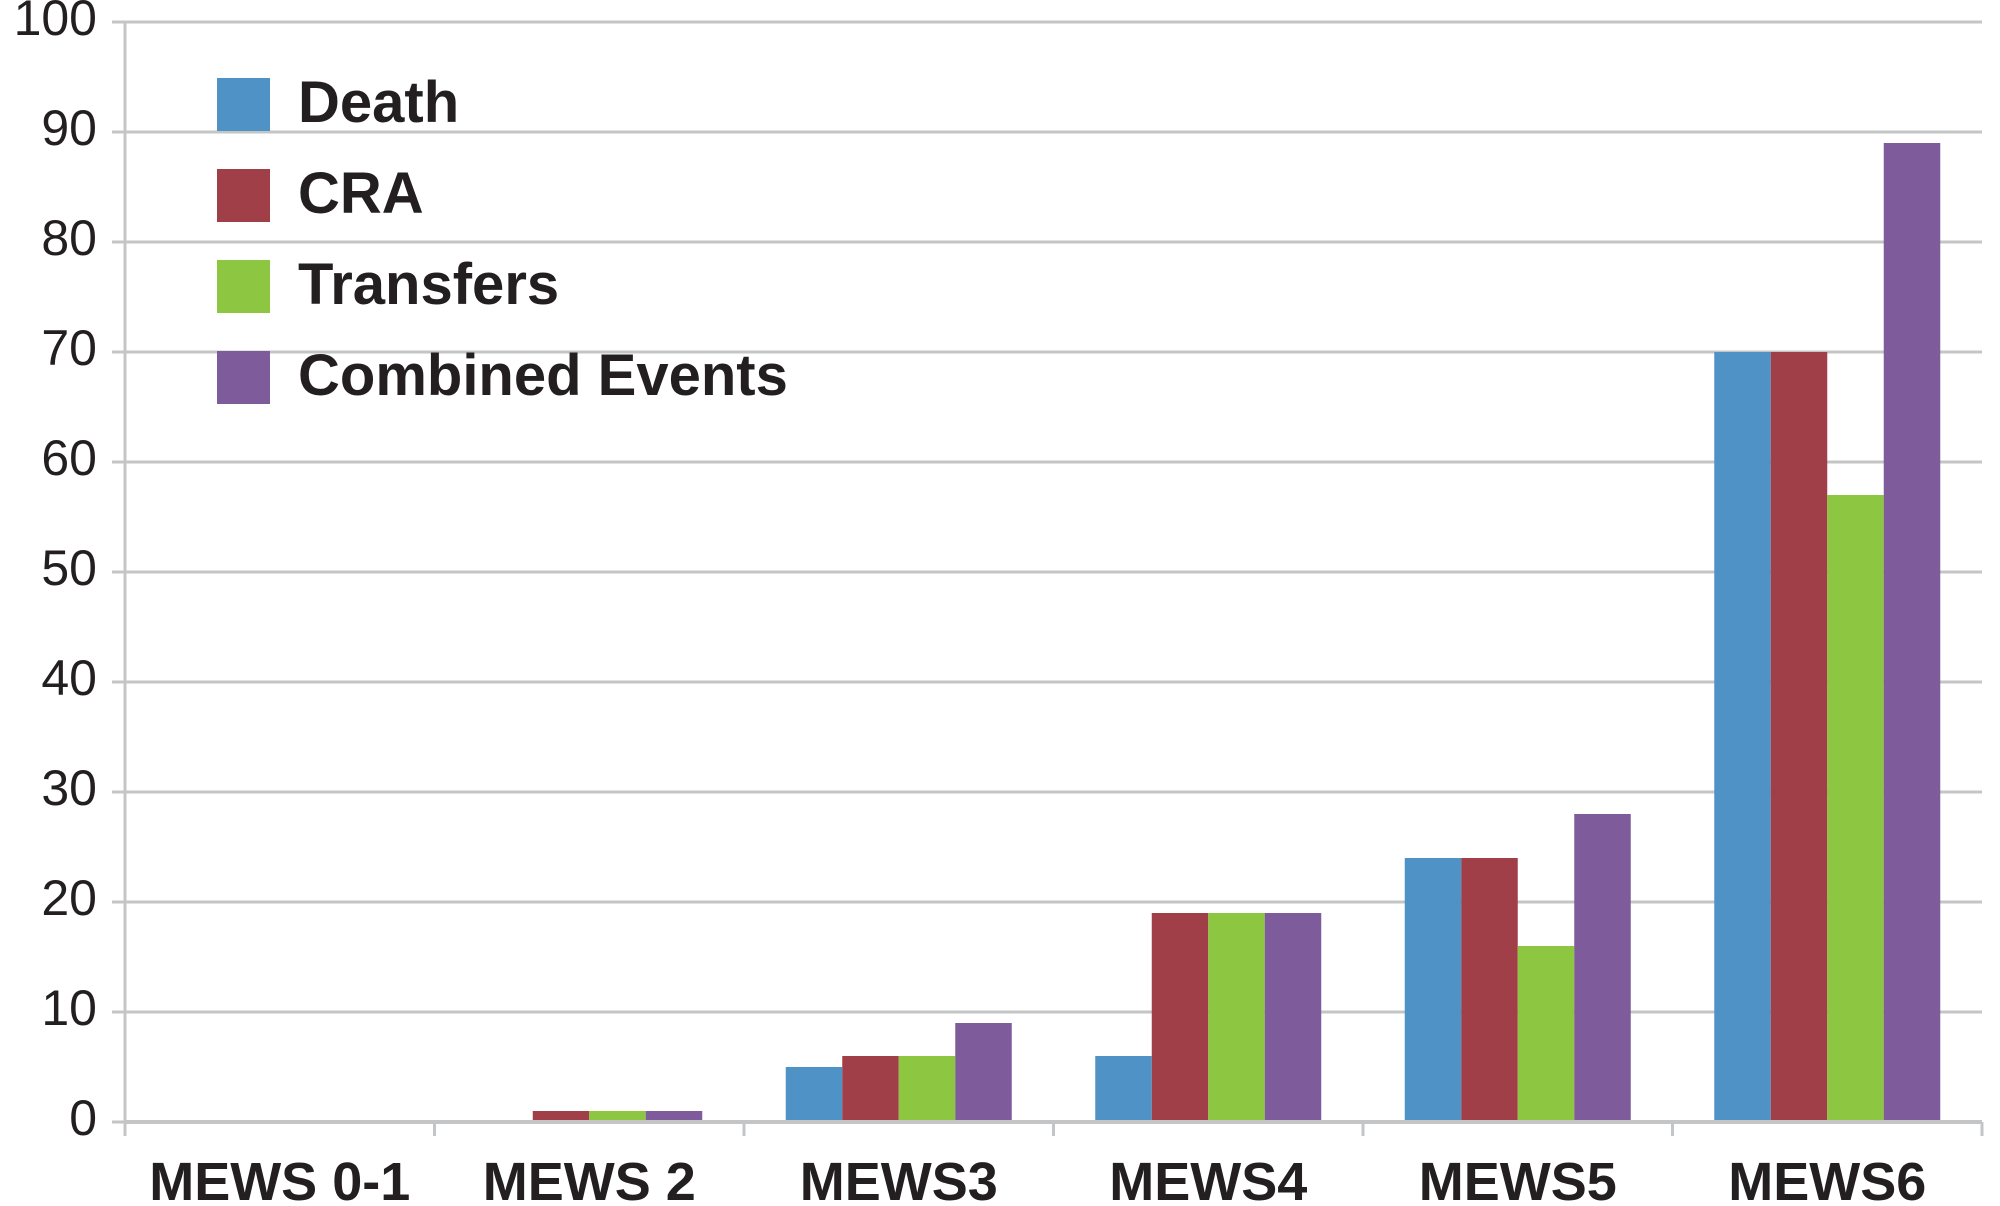 The image size is (2000, 1206). What do you see at coordinates (899, 1179) in the screenshot?
I see `x-category-label: MEWS3` at bounding box center [899, 1179].